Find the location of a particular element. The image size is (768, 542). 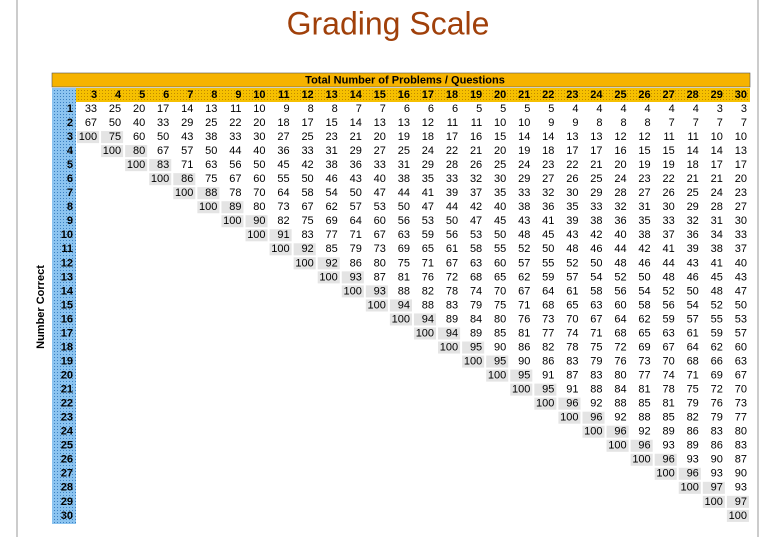

grade-cell: 14 is located at coordinates (356, 123).